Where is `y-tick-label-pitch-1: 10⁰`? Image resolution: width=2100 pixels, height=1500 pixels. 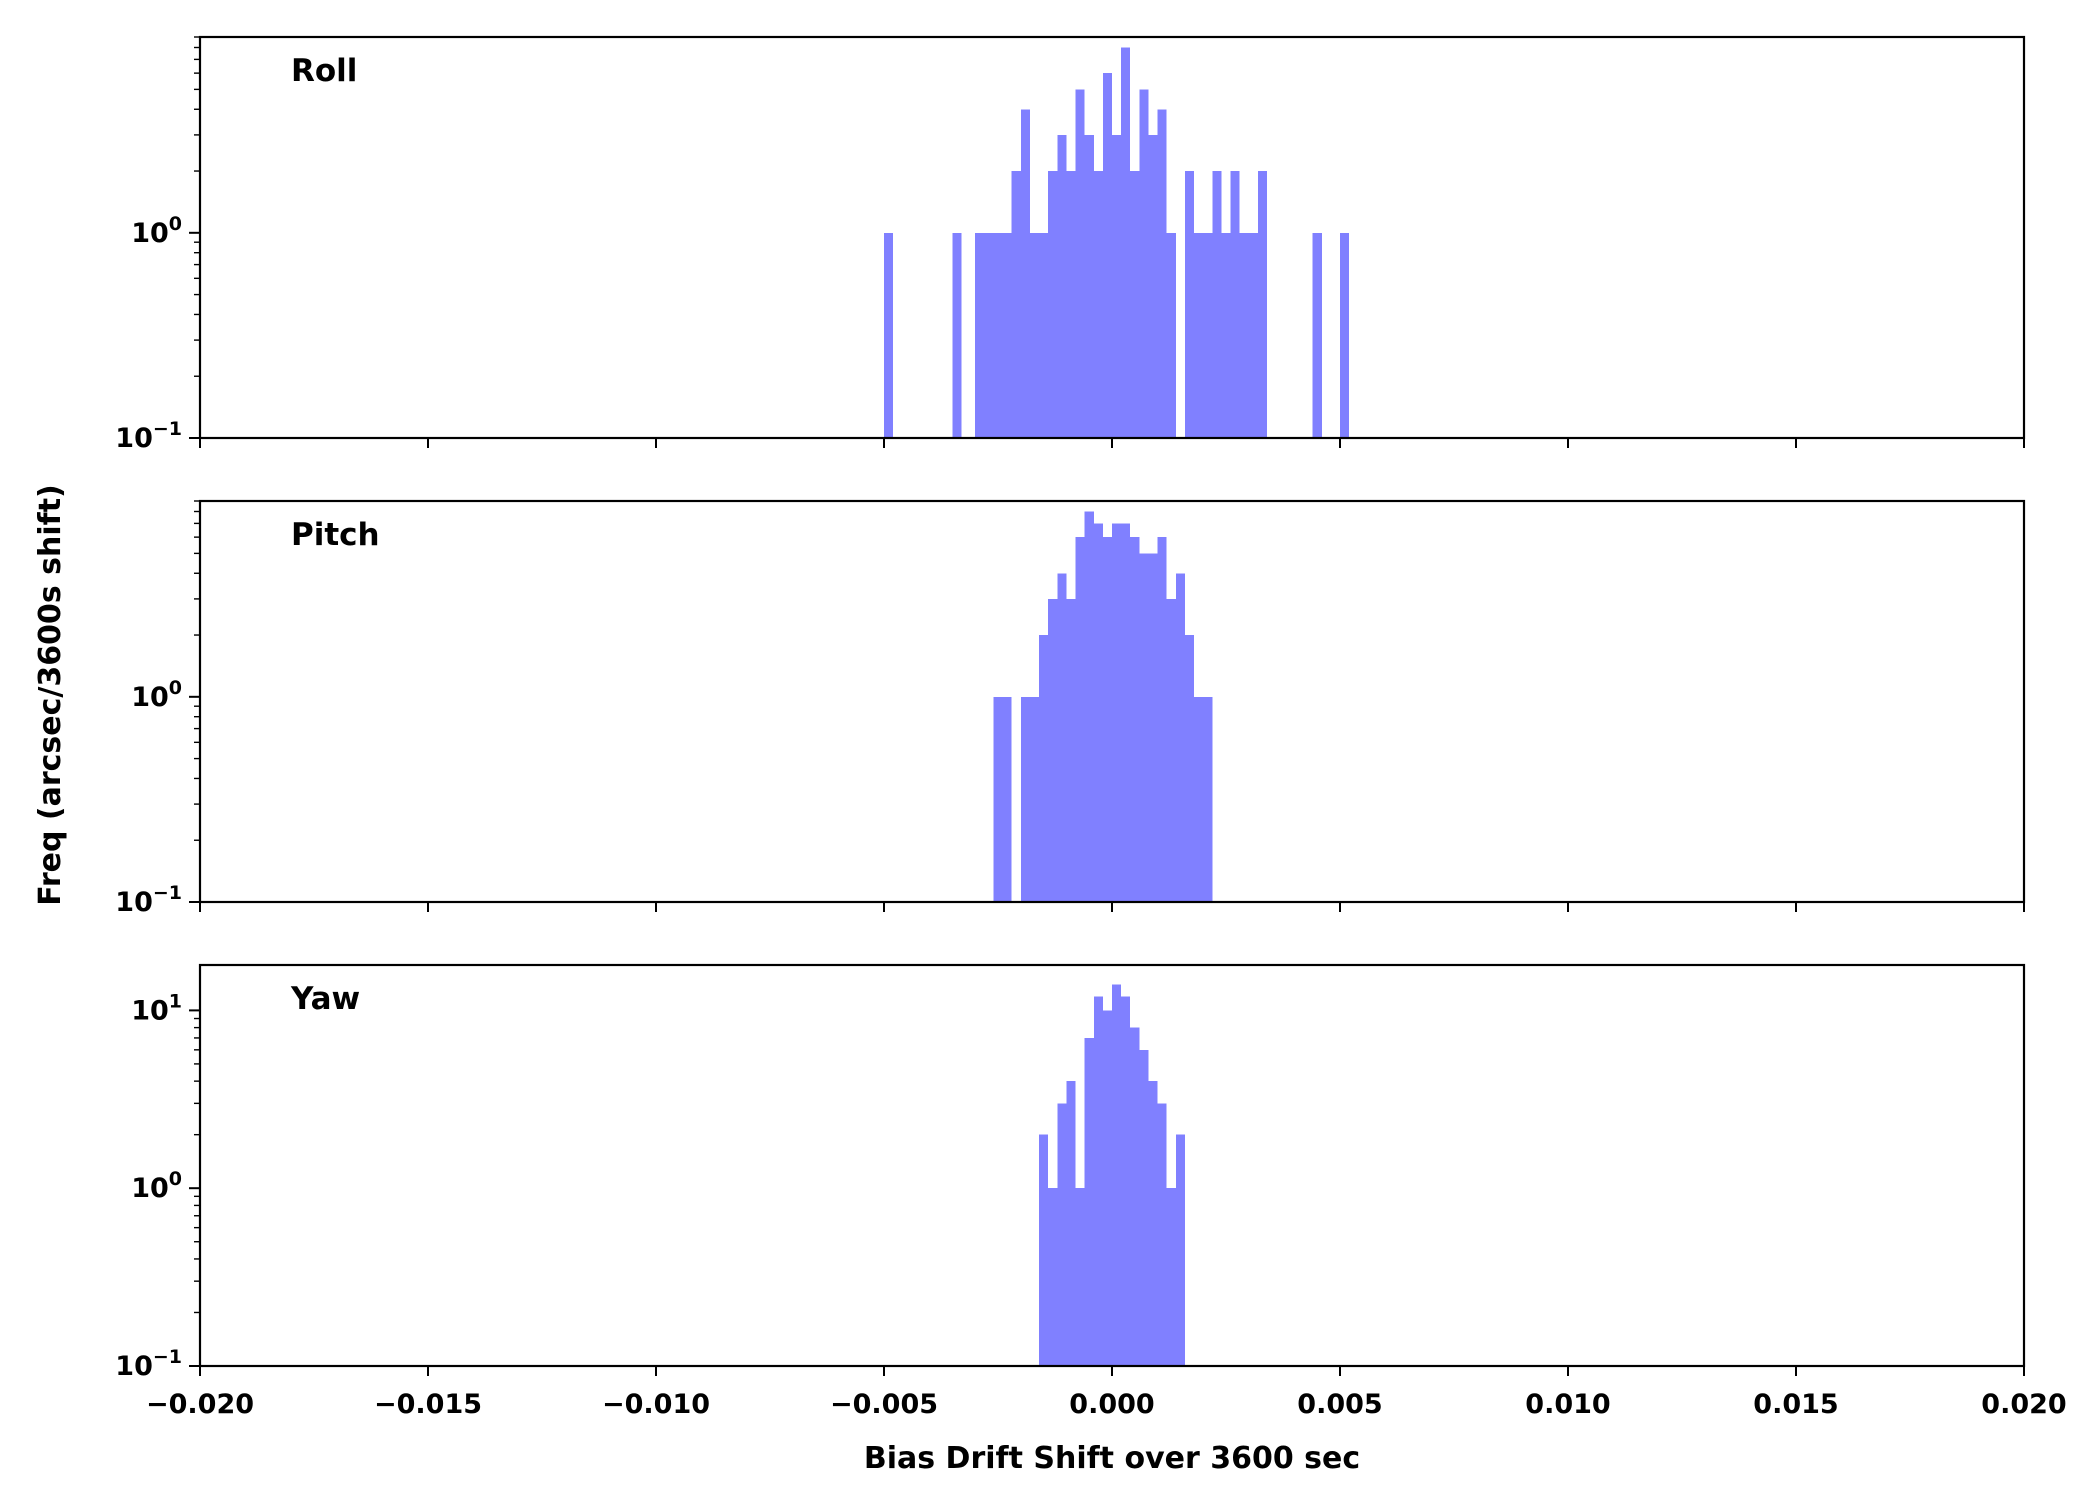
y-tick-label-pitch-1: 10⁰ is located at coordinates (156, 695).